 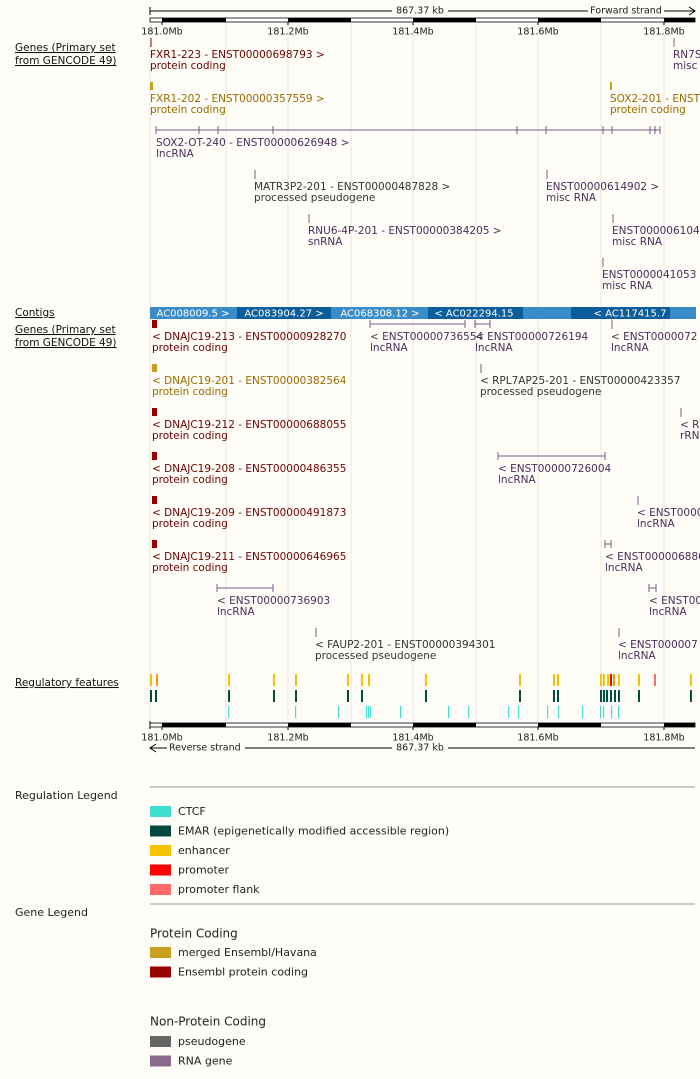 What do you see at coordinates (663, 738) in the screenshot?
I see `tick-label: 181.8Mb` at bounding box center [663, 738].